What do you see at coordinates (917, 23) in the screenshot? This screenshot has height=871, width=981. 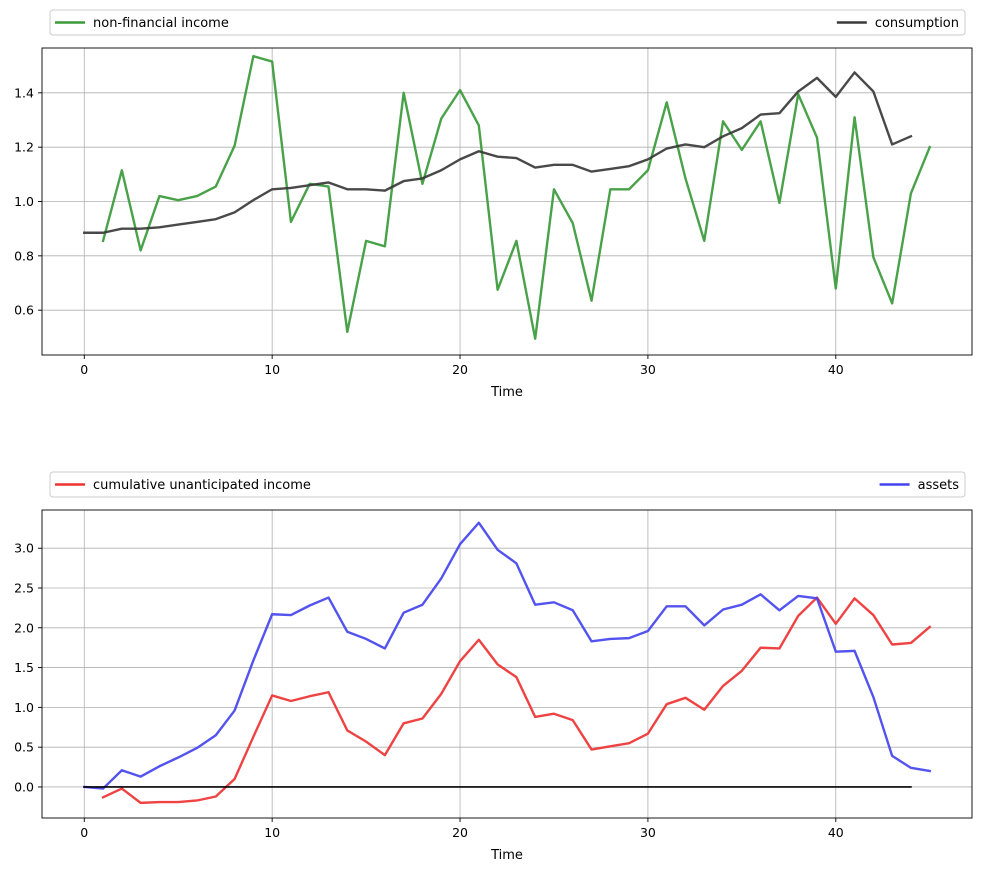 I see `legend-entry-label: consumption` at bounding box center [917, 23].